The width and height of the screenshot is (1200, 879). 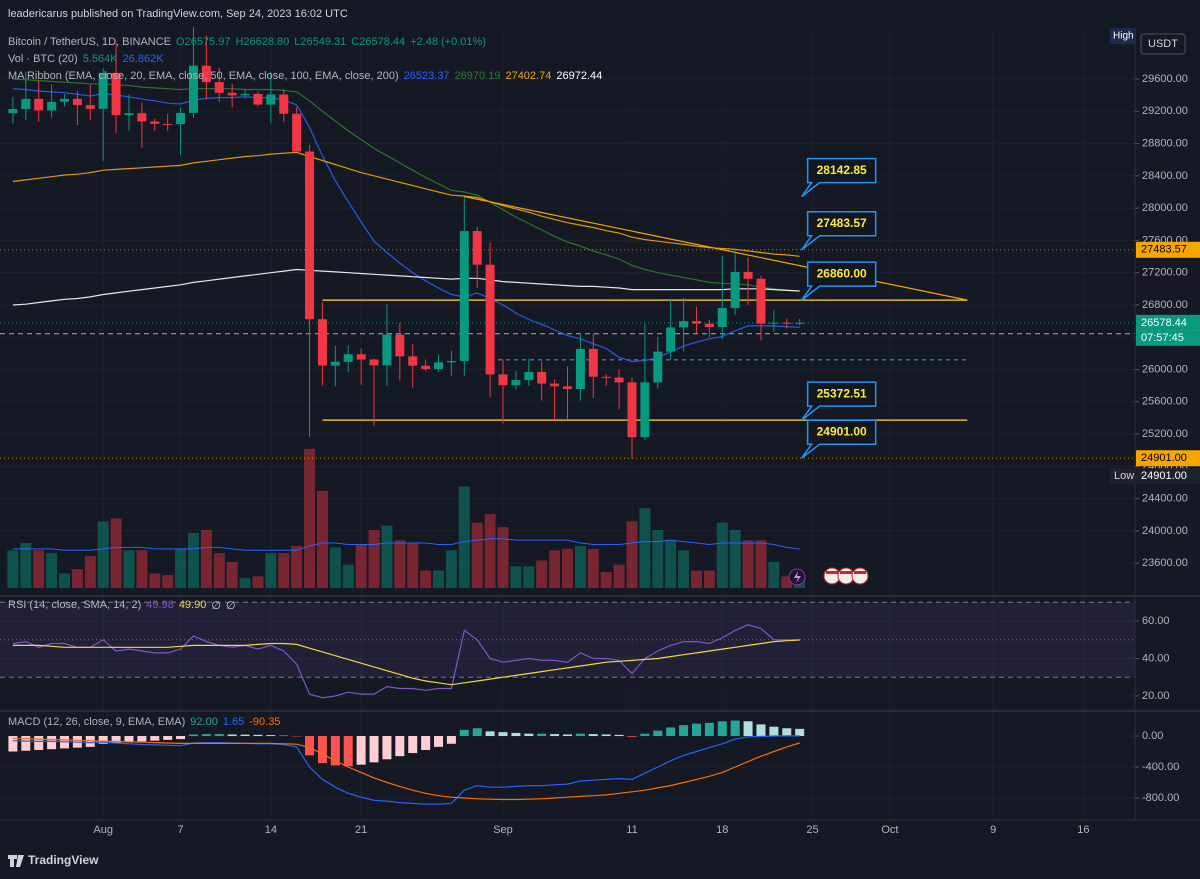 What do you see at coordinates (812, 830) in the screenshot?
I see `x-tick-label: 25` at bounding box center [812, 830].